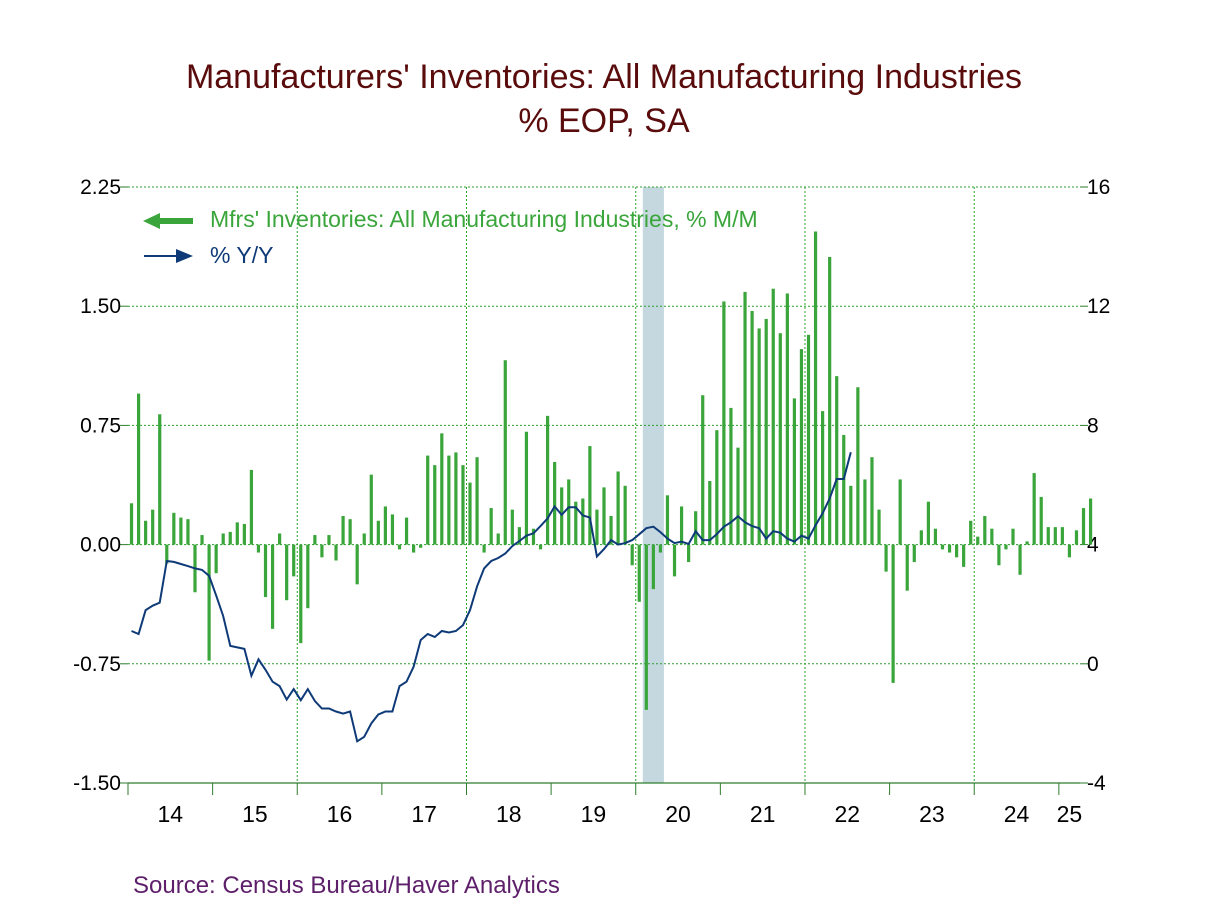 The width and height of the screenshot is (1208, 906). What do you see at coordinates (1093, 545) in the screenshot?
I see `right-tick-label: 4` at bounding box center [1093, 545].